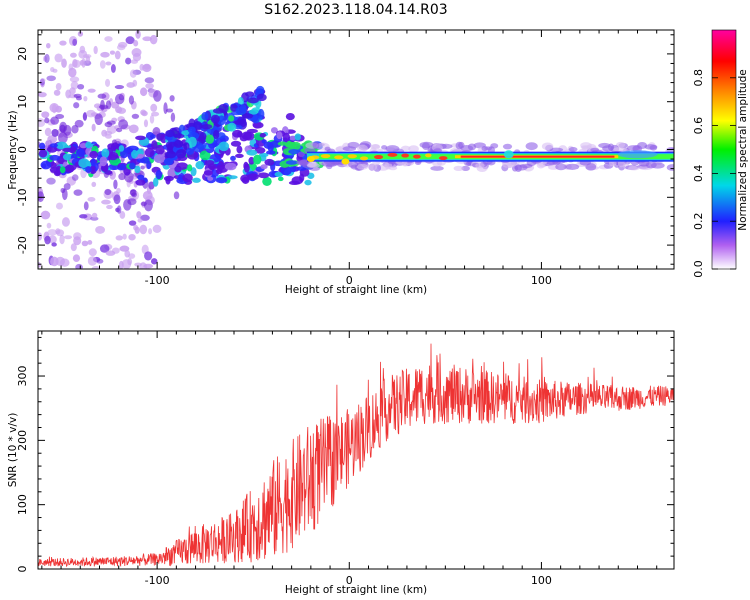  Describe the element at coordinates (356, 290) in the screenshot. I see `spectrogram-xlabel: Height of straight line (km)` at that location.